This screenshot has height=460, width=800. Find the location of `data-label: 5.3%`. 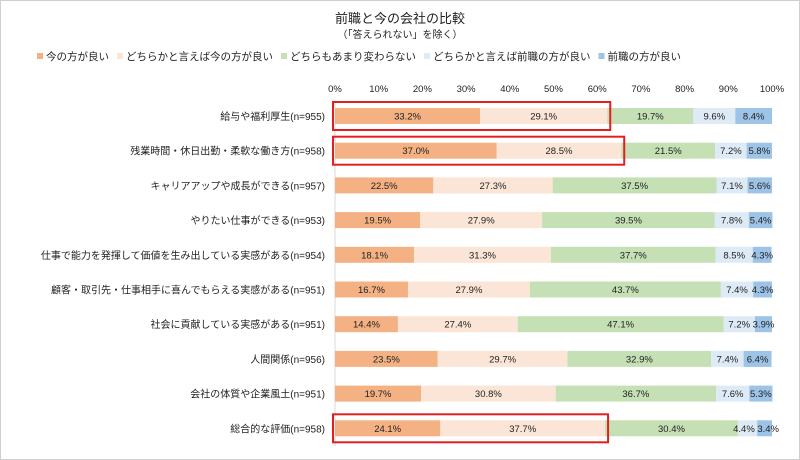

data-label: 5.3% is located at coordinates (761, 394).